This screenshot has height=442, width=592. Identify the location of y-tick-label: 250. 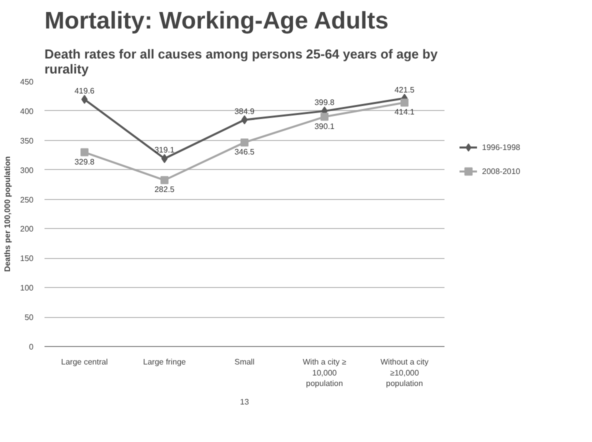
(27, 199).